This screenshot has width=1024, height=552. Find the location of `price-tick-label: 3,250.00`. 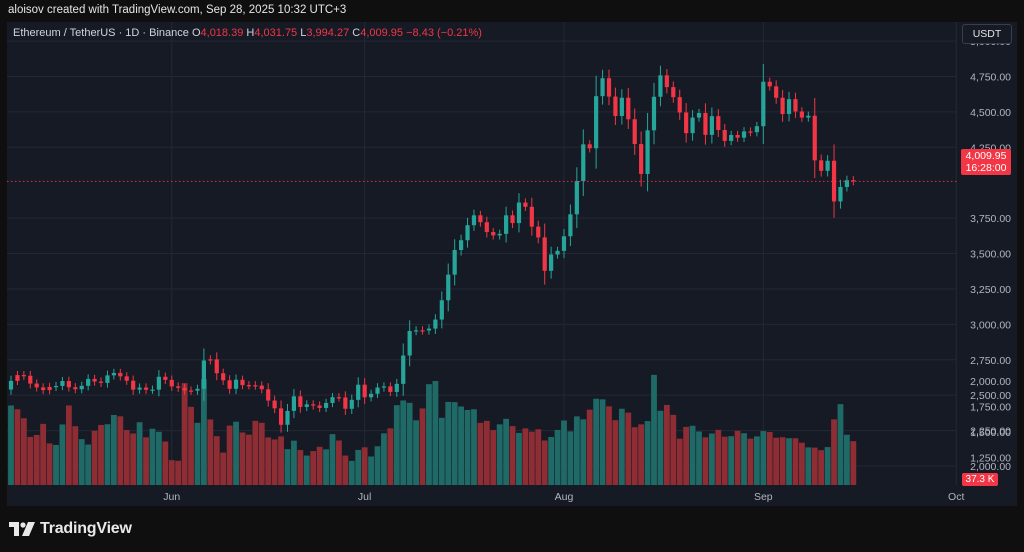

price-tick-label: 3,250.00 is located at coordinates (990, 290).